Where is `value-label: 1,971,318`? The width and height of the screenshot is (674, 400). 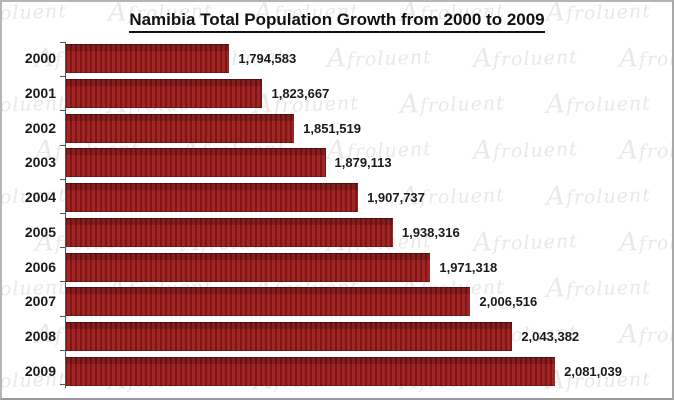 value-label: 1,971,318 is located at coordinates (468, 267).